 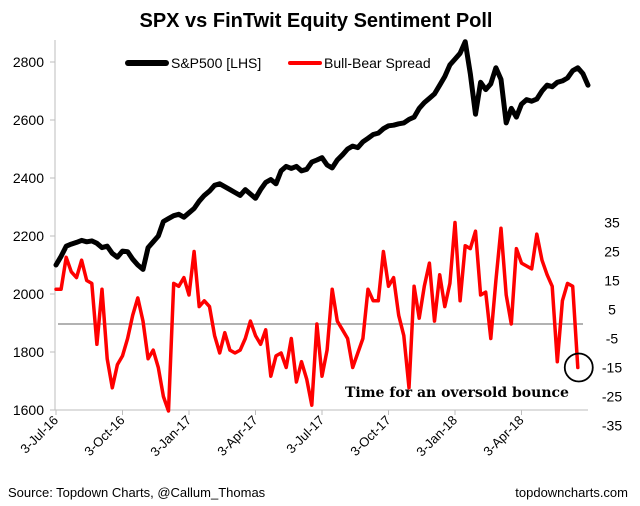 What do you see at coordinates (612, 310) in the screenshot?
I see `right-tick-label: 5` at bounding box center [612, 310].